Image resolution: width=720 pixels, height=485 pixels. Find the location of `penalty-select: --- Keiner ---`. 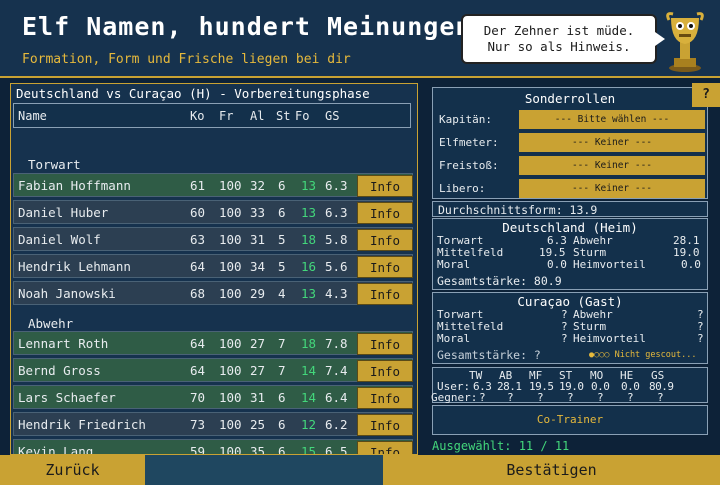

penalty-select: --- Keiner --- is located at coordinates (612, 142).